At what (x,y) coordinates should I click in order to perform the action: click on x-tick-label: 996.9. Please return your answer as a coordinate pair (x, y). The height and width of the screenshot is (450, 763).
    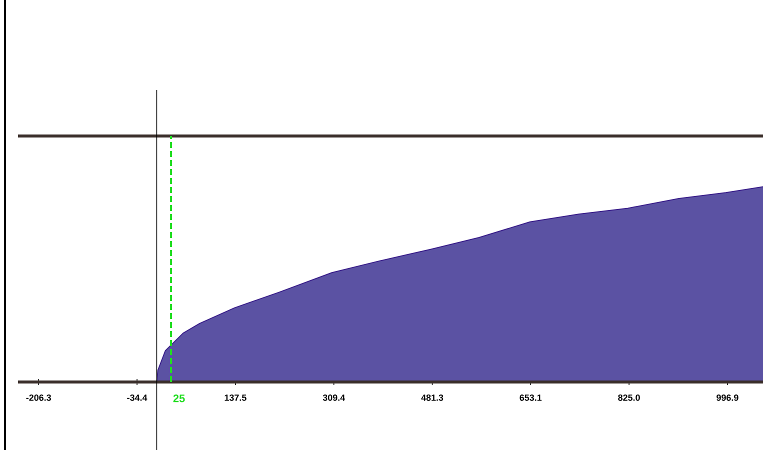
    Looking at the image, I should click on (727, 397).